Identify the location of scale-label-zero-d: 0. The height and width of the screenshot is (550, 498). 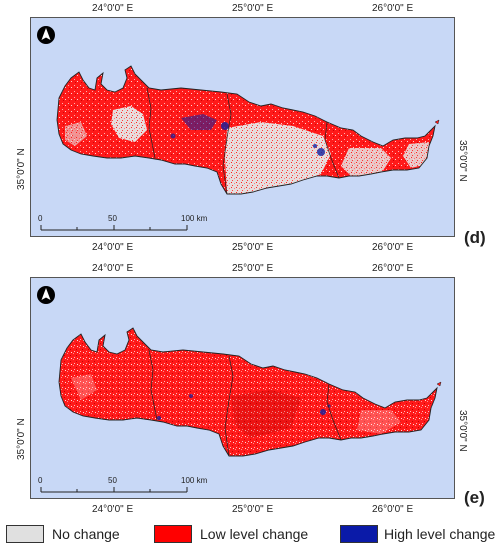
(40, 218).